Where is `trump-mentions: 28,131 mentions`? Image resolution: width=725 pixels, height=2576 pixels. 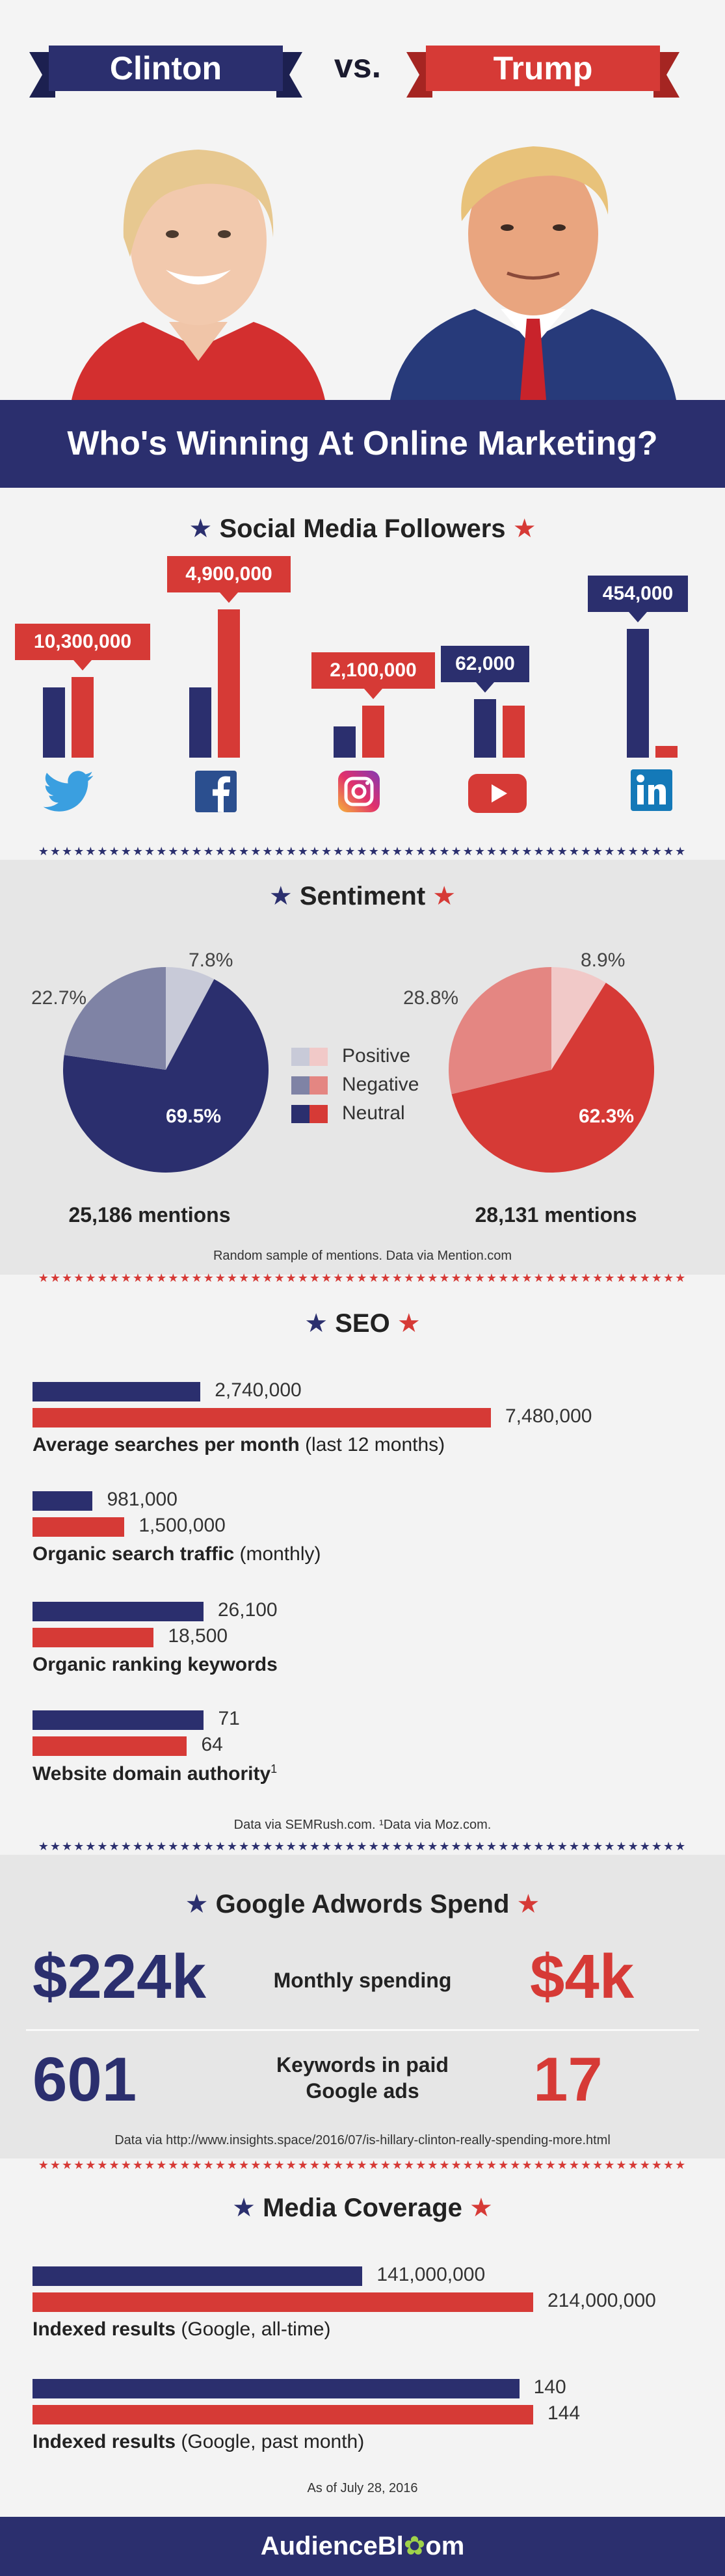
trump-mentions: 28,131 mentions is located at coordinates (556, 1215).